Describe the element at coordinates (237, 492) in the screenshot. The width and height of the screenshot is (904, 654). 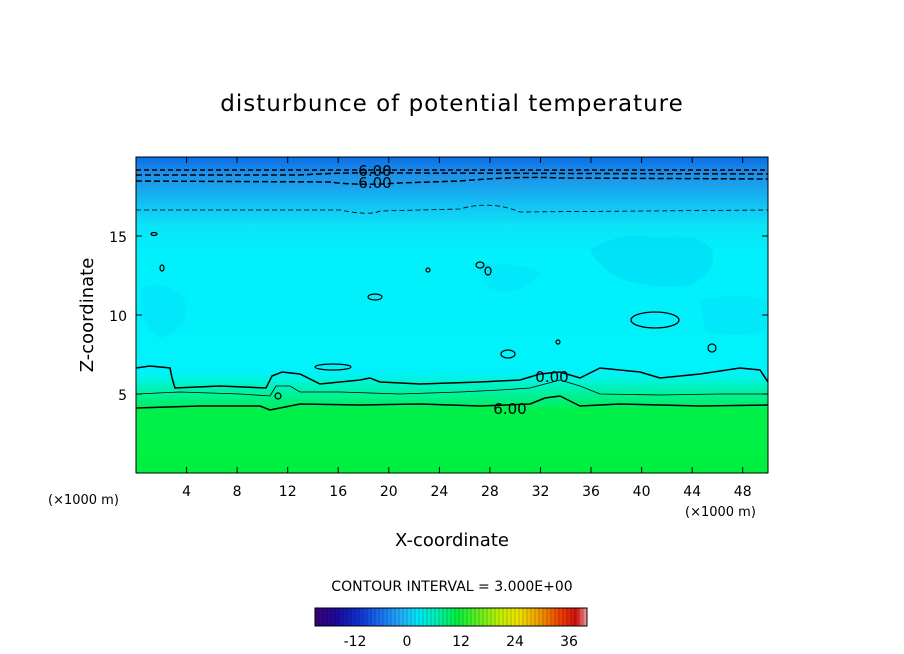
I see `x-tick-label: 8` at that location.